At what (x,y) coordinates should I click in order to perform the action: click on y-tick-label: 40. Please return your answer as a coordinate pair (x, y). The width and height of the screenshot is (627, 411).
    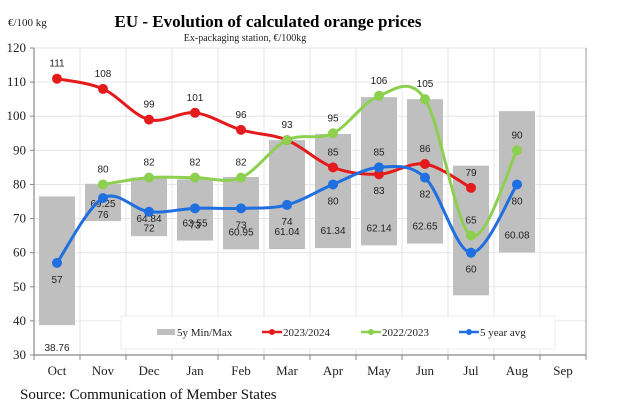
    Looking at the image, I should click on (19, 320).